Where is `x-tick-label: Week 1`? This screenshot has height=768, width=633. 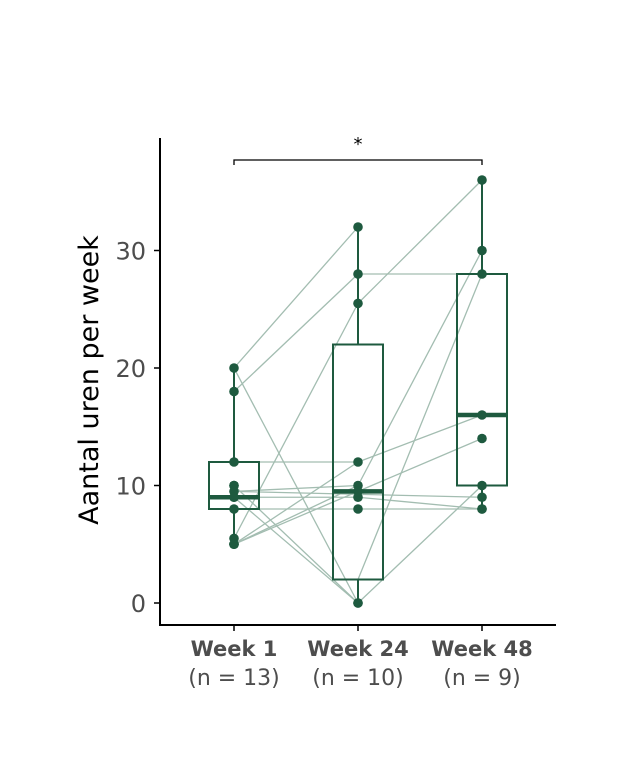
x-tick-label: Week 1 is located at coordinates (234, 649).